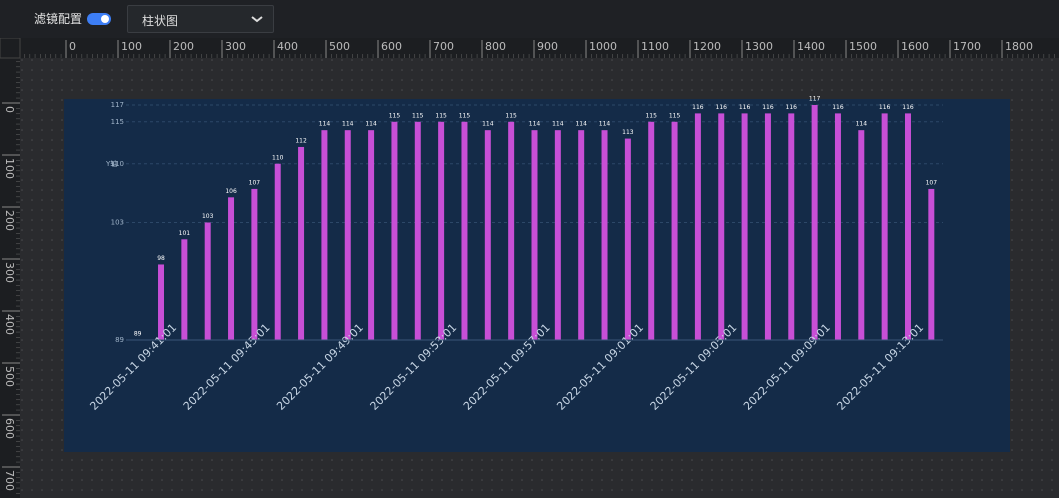 Image resolution: width=1059 pixels, height=498 pixels. What do you see at coordinates (707, 46) in the screenshot?
I see `ruler-label: 1200` at bounding box center [707, 46].